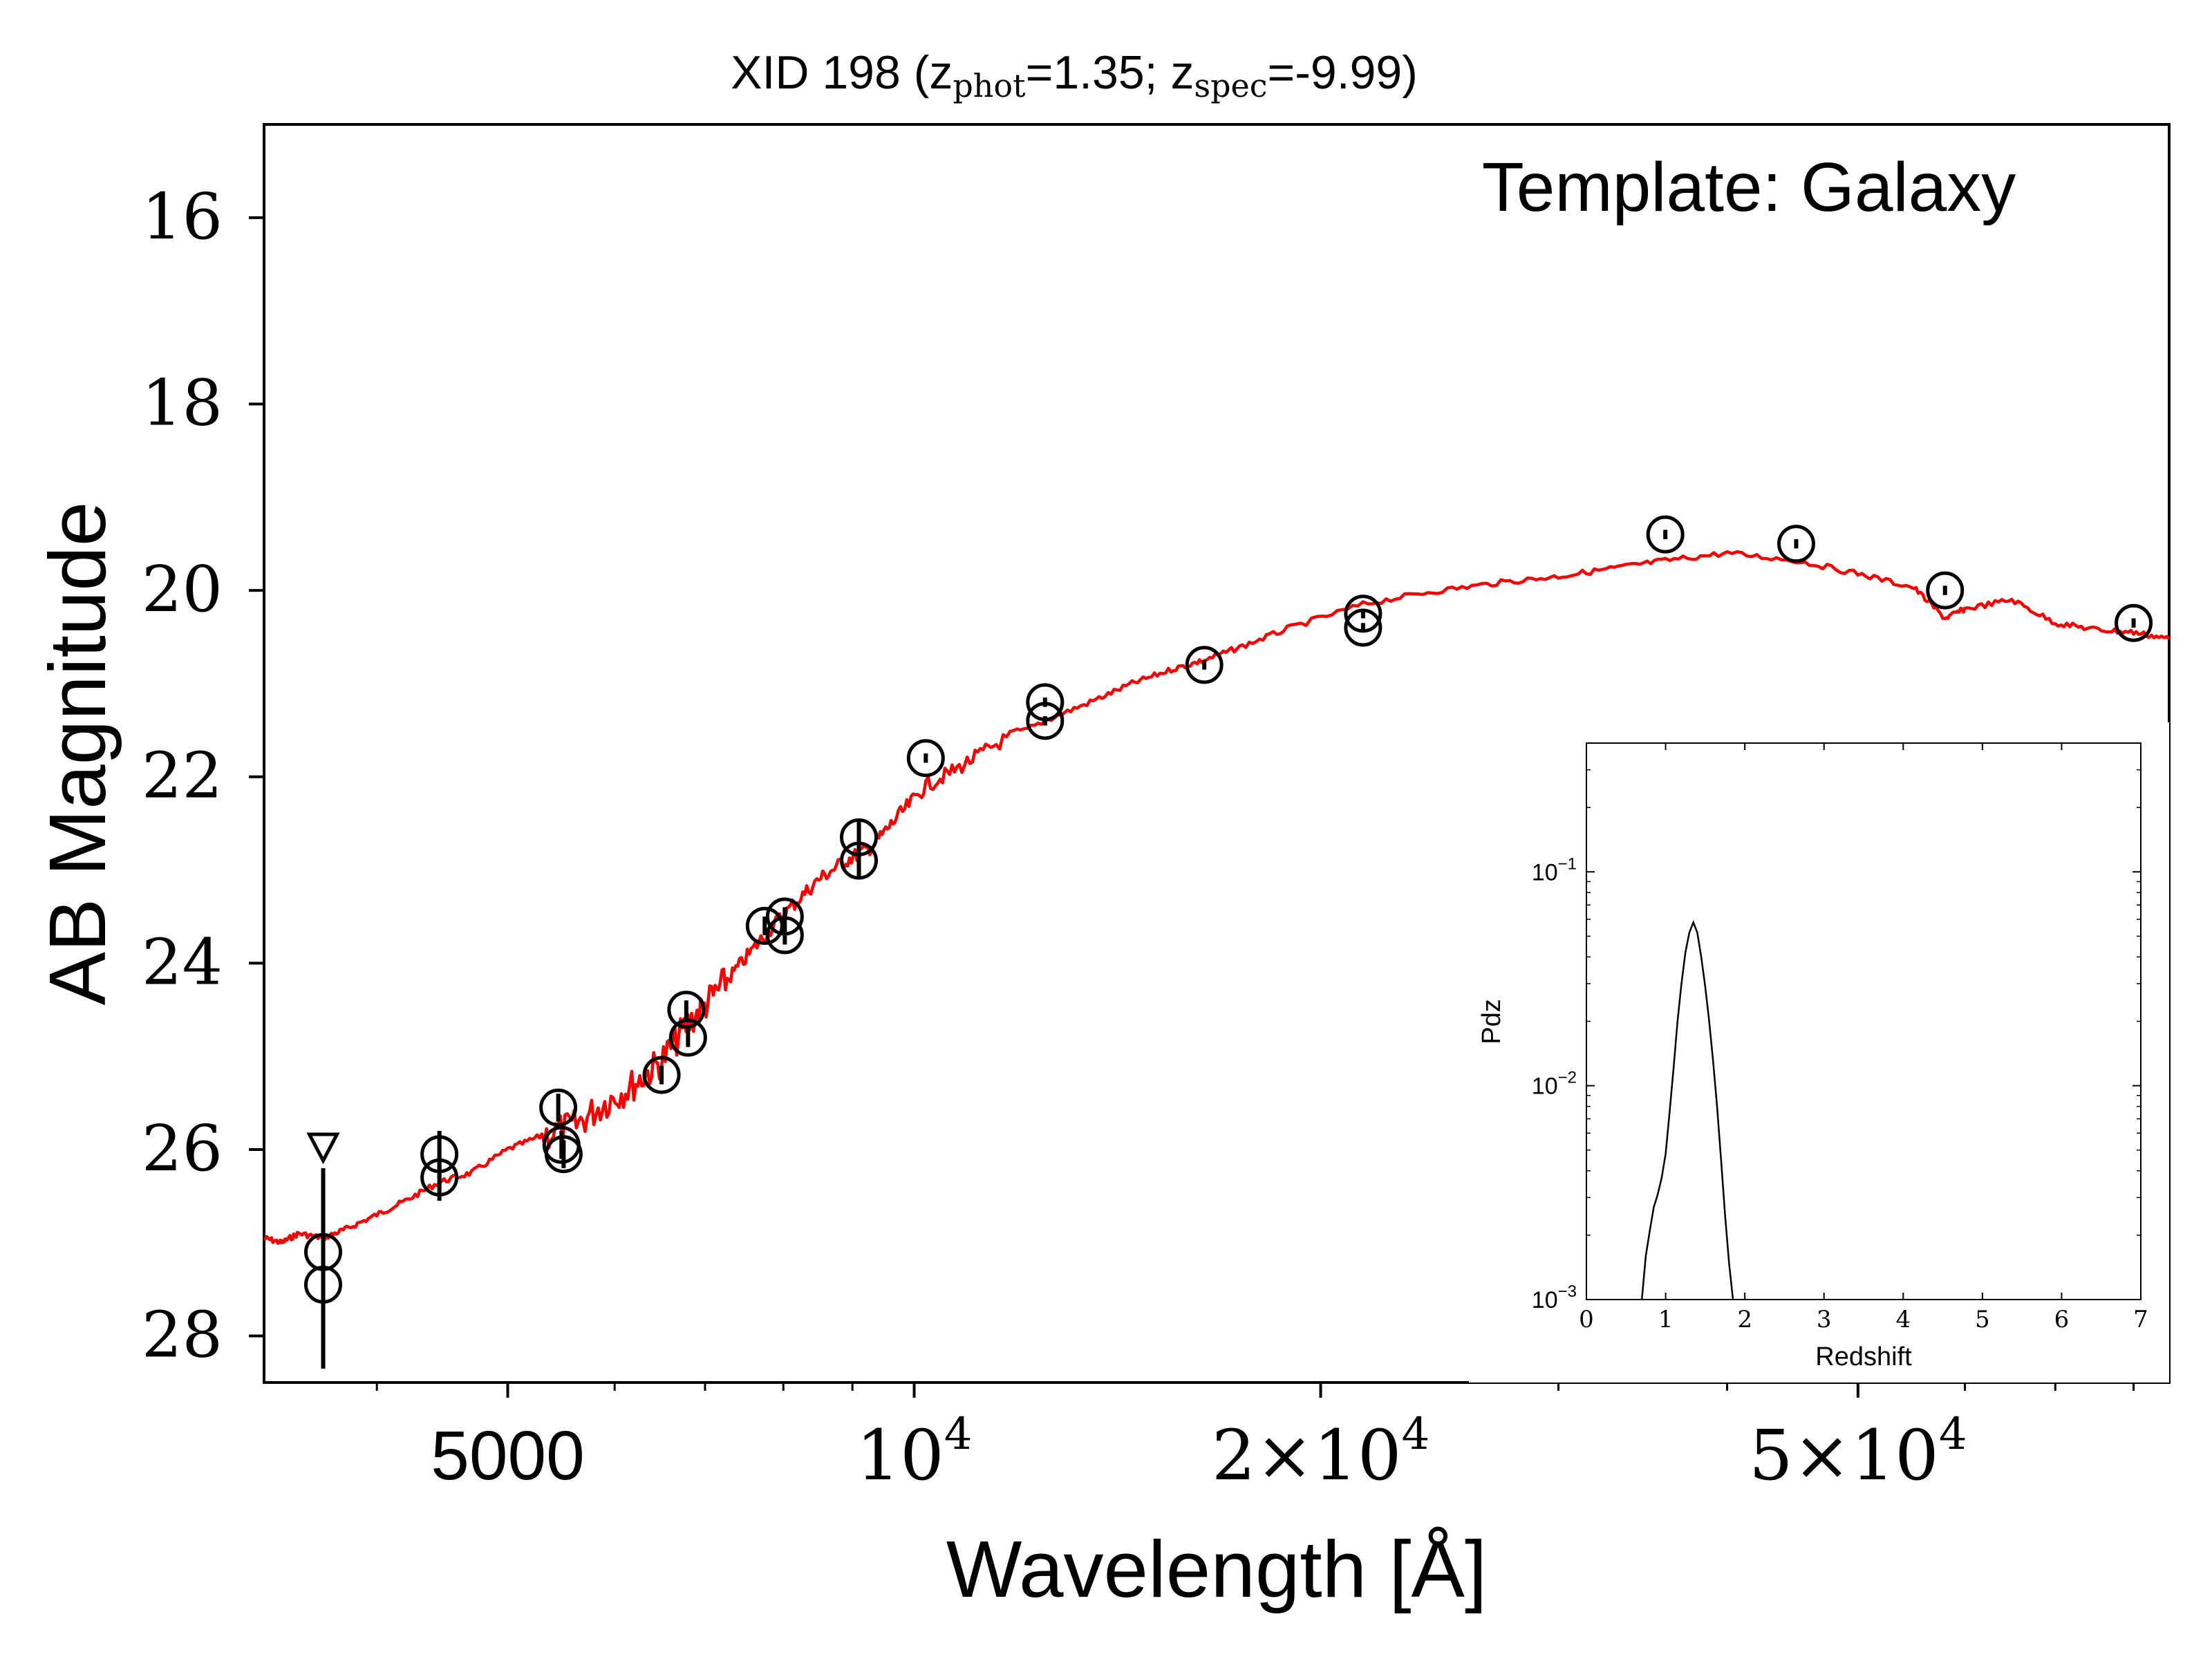 Image resolution: width=2212 pixels, height=1659 pixels. Describe the element at coordinates (2140, 1319) in the screenshot. I see `inset-x-tick-label: 7` at that location.